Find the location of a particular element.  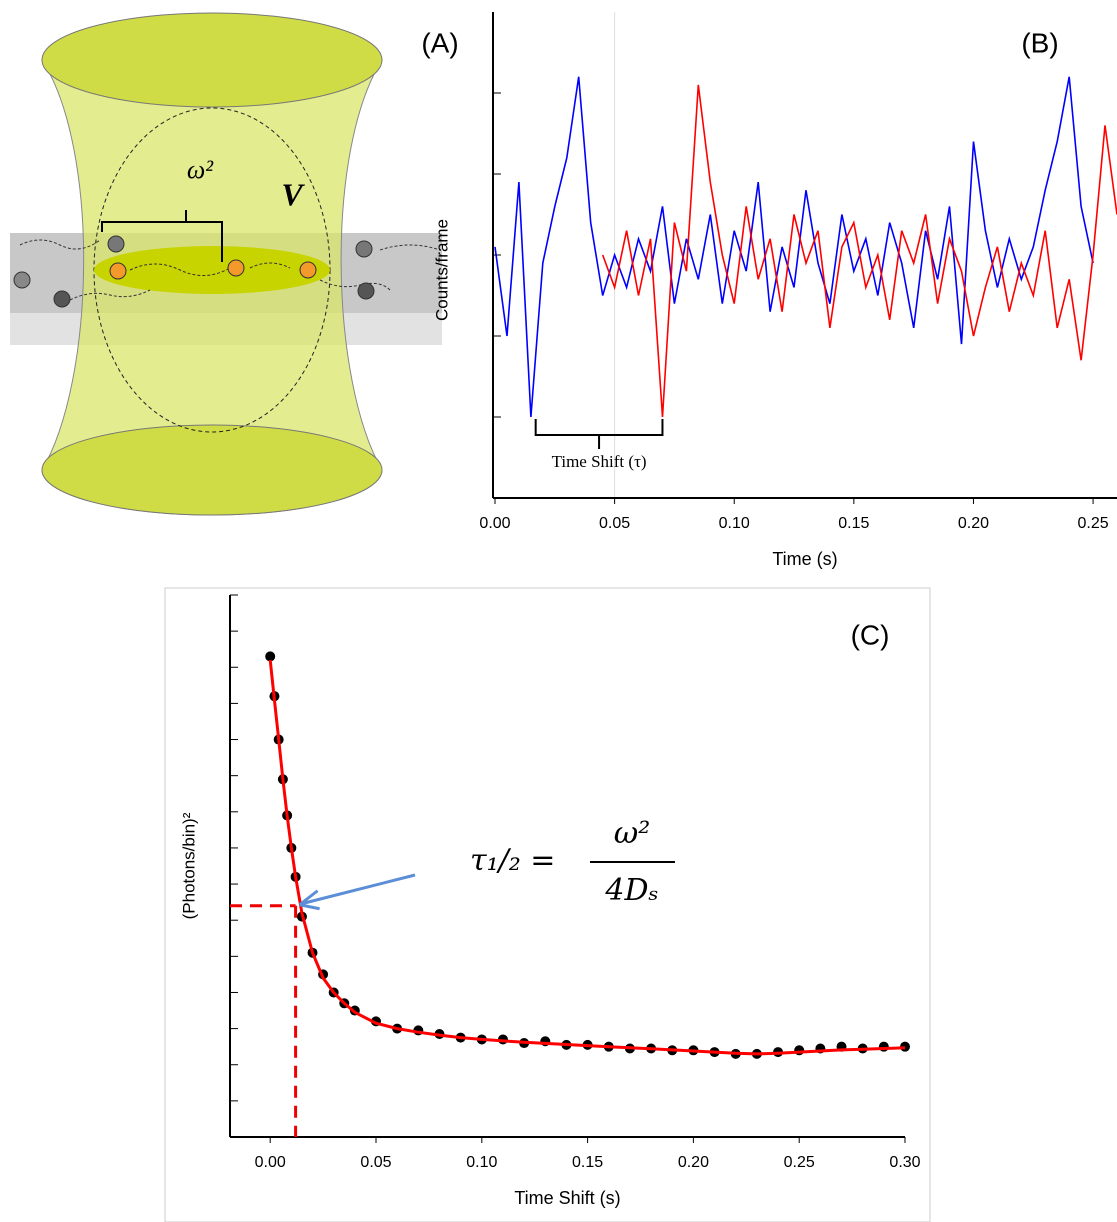

data-line is located at coordinates (859, 251).